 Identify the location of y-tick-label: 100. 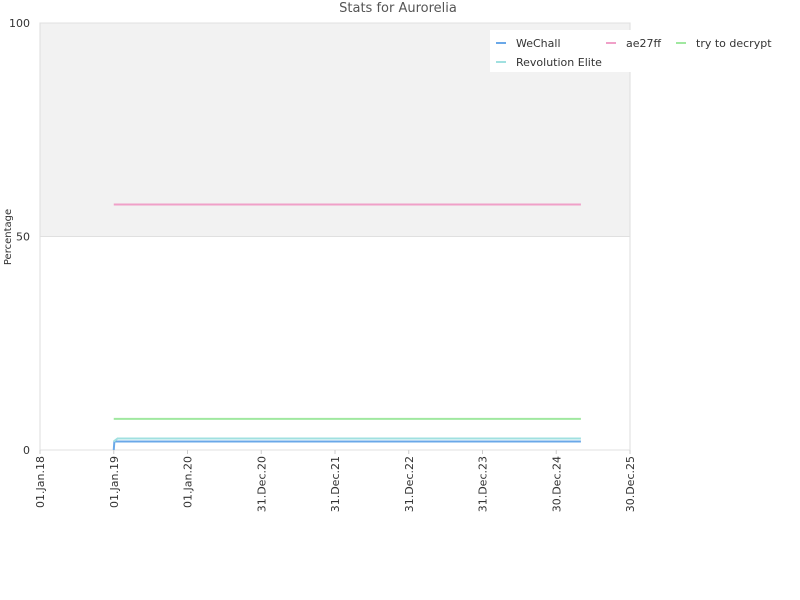
(19, 23).